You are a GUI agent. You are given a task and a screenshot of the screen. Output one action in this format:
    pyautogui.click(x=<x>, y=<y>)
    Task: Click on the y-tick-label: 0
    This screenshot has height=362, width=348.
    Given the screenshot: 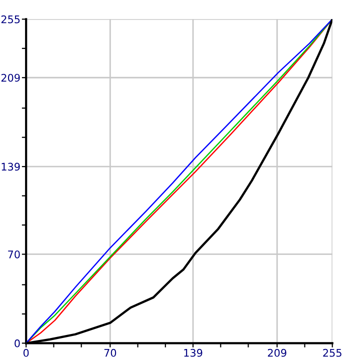 What is the action you would take?
    pyautogui.click(x=17, y=343)
    